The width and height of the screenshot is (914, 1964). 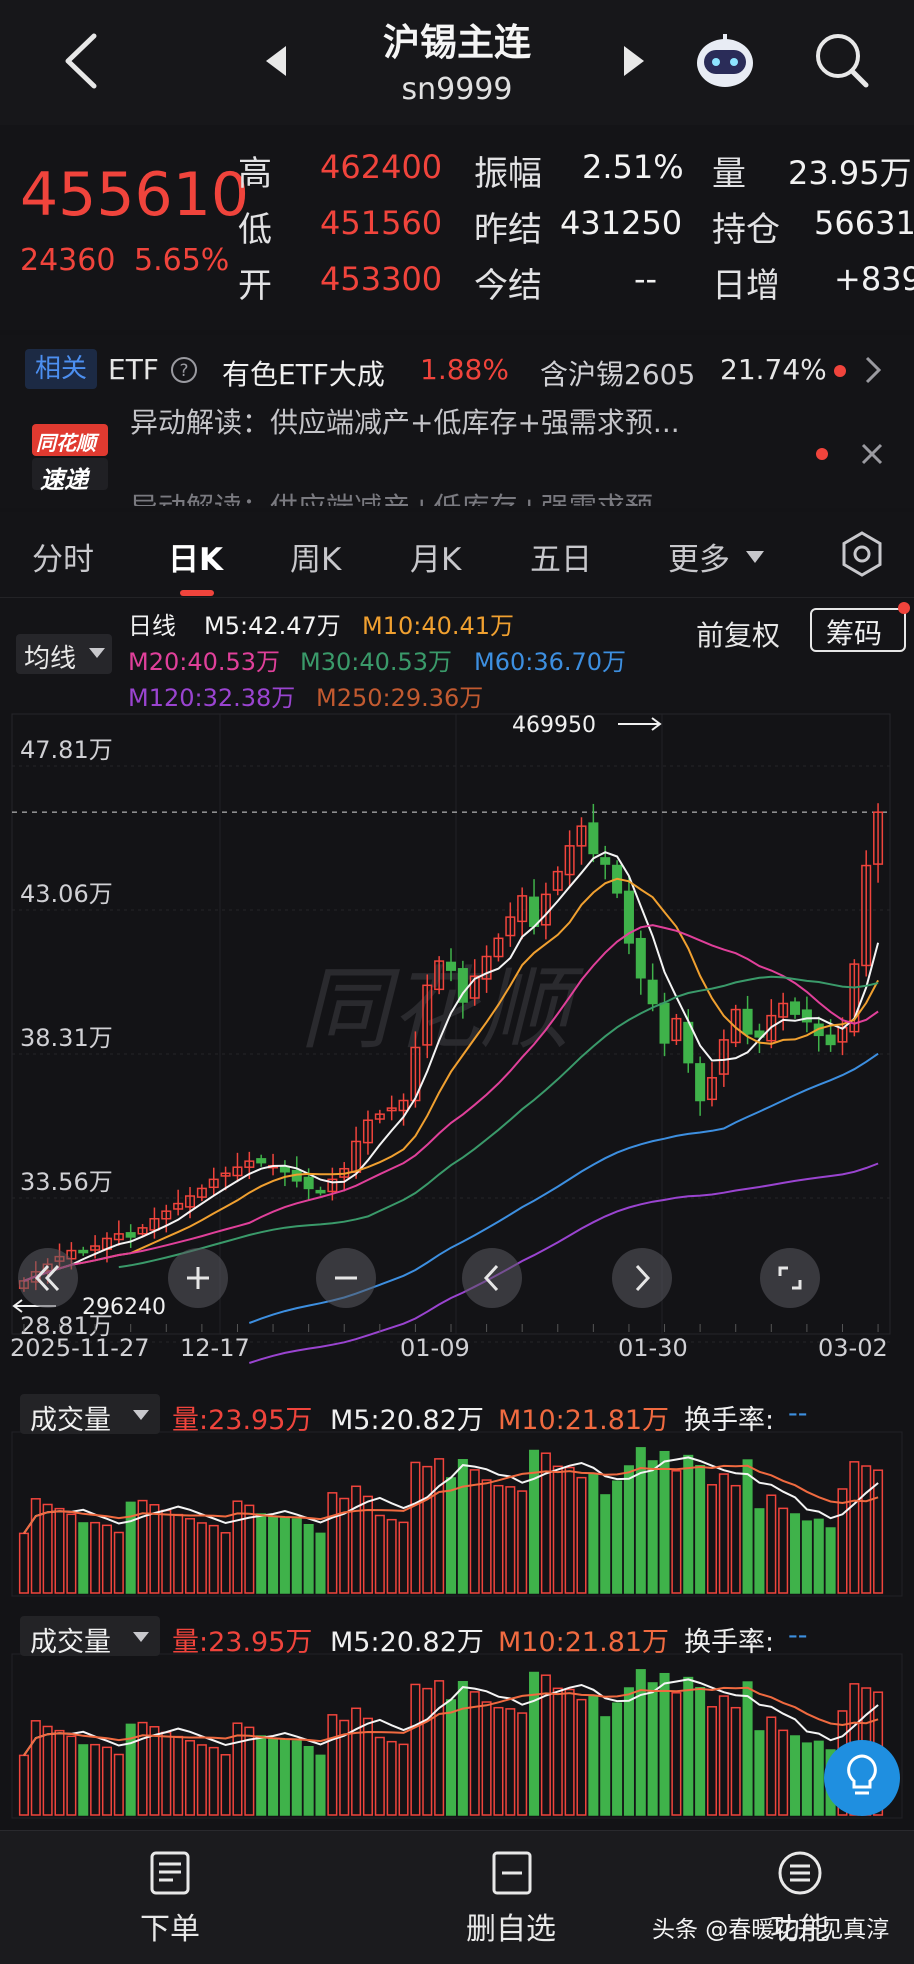 What do you see at coordinates (873, 370) in the screenshot?
I see `chevron-right-icon` at bounding box center [873, 370].